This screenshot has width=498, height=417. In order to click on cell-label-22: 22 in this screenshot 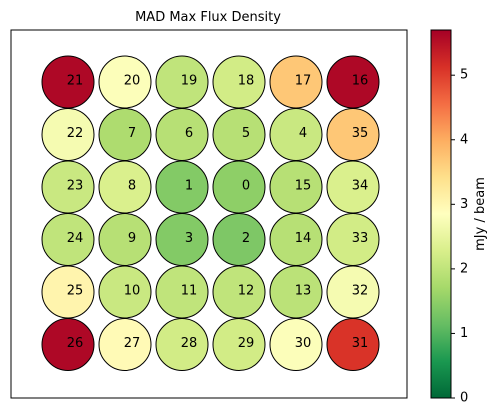, I will do `click(75, 133)`.